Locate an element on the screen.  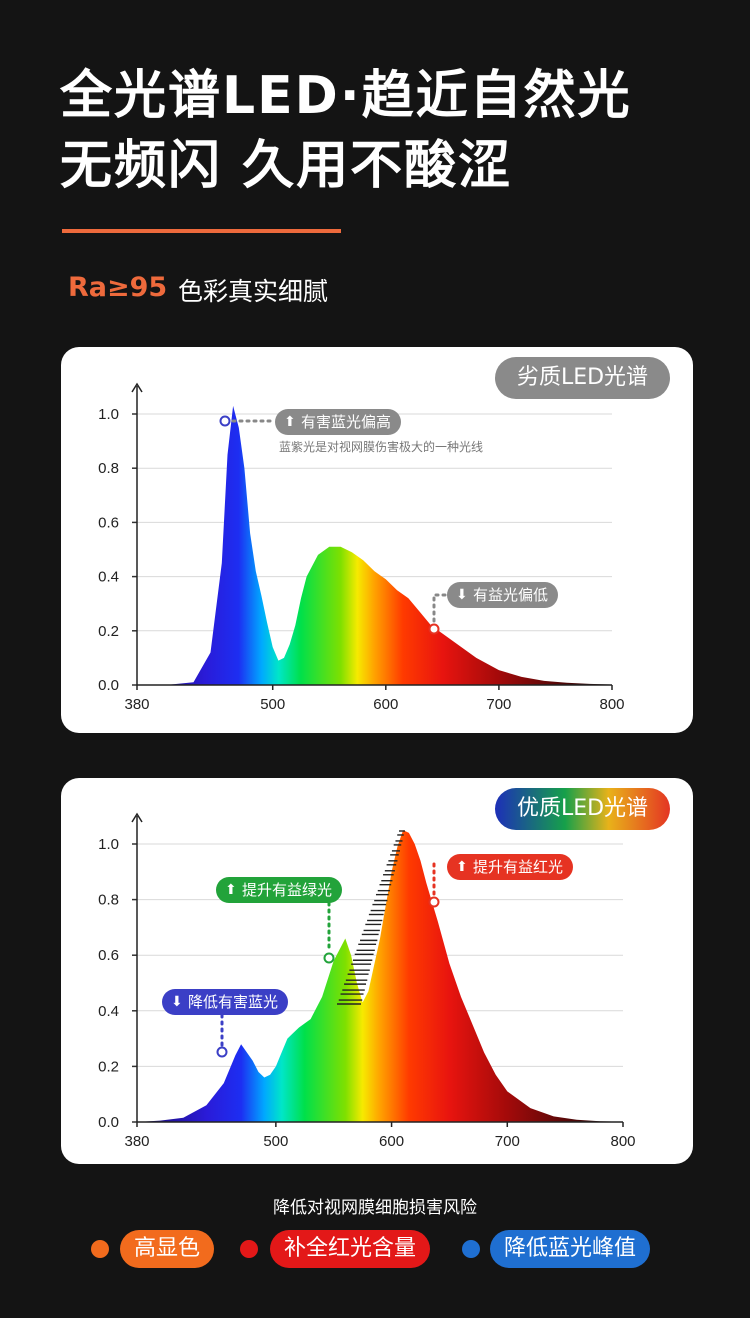
annotation-label: 提升有益红光 is located at coordinates (518, 867).